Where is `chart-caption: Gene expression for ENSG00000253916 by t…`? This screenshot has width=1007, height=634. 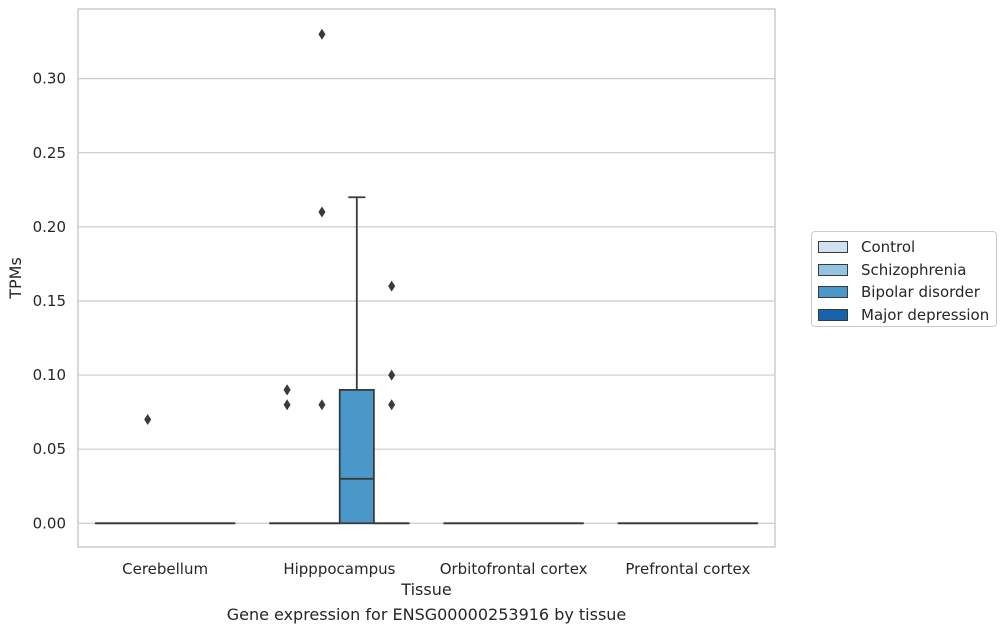 chart-caption: Gene expression for ENSG00000253916 by t… is located at coordinates (426, 614).